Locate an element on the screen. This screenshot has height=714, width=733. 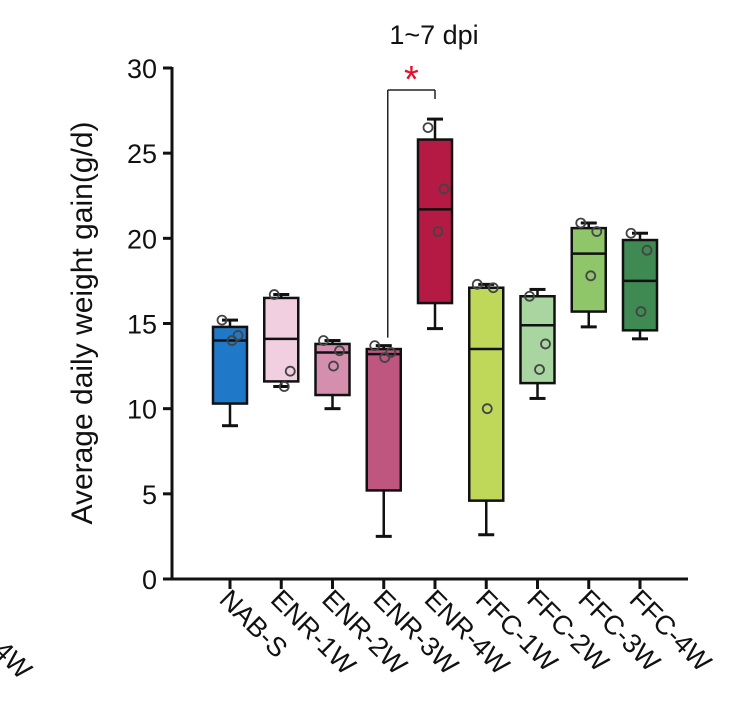
y-axis-label: Average daily weight gain(g/d) is located at coordinates (82, 322).